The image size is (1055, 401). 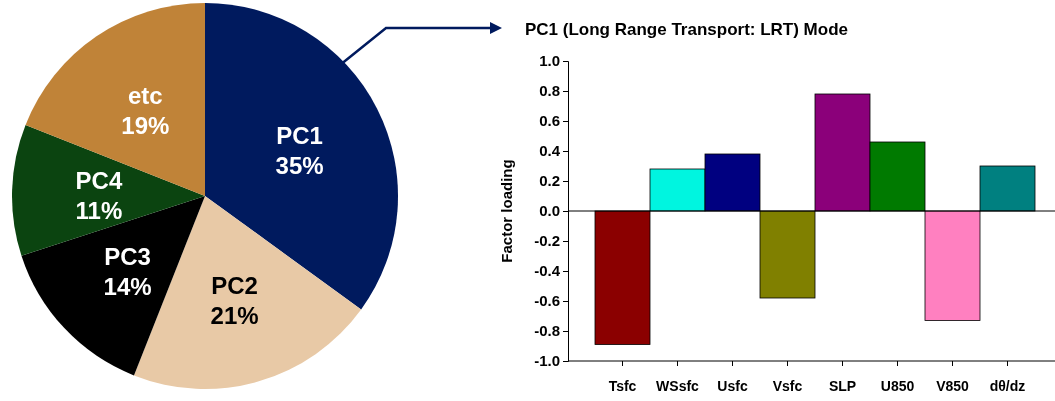 What do you see at coordinates (547, 241) in the screenshot?
I see `y-tick-label: -0.2` at bounding box center [547, 241].